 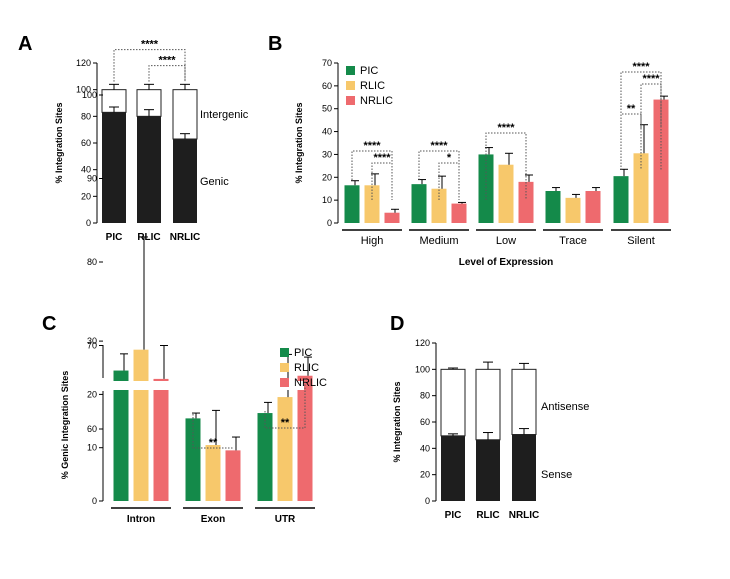 What do you see at coordinates (86, 143) in the screenshot?
I see `panel-a-y-tick-label: 60` at bounding box center [86, 143].